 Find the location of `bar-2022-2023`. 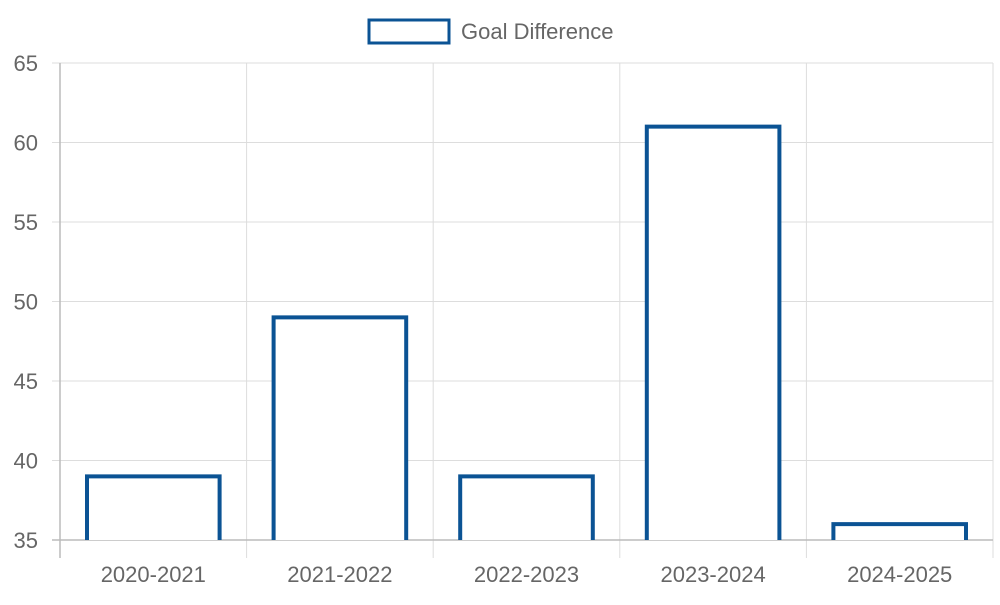

bar-2022-2023 is located at coordinates (526, 507).